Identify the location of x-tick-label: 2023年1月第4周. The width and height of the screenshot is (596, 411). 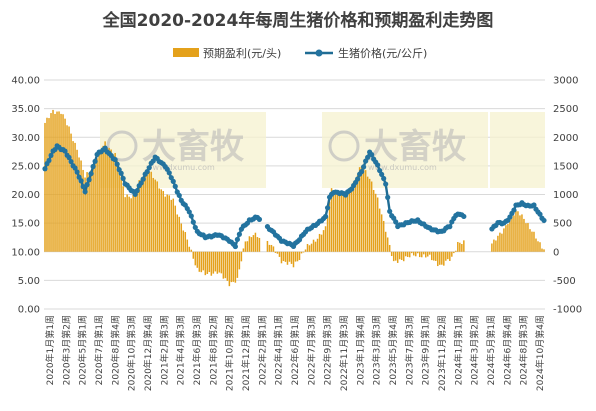
(360, 350).